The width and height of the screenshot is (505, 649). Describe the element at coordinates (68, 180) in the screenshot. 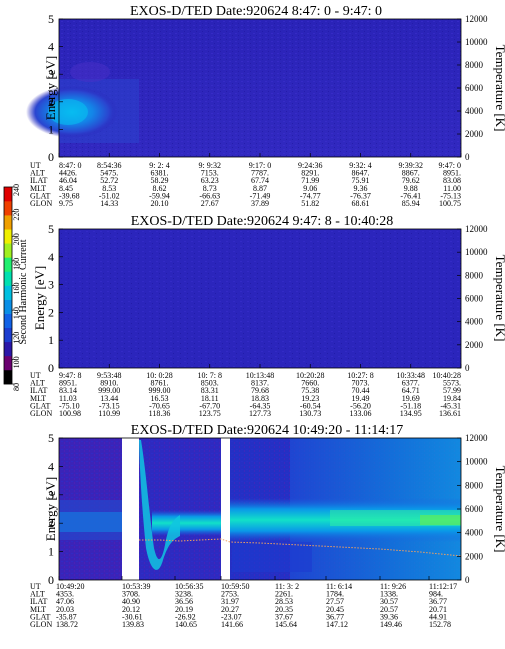

I see `table-cell: 46.04` at that location.